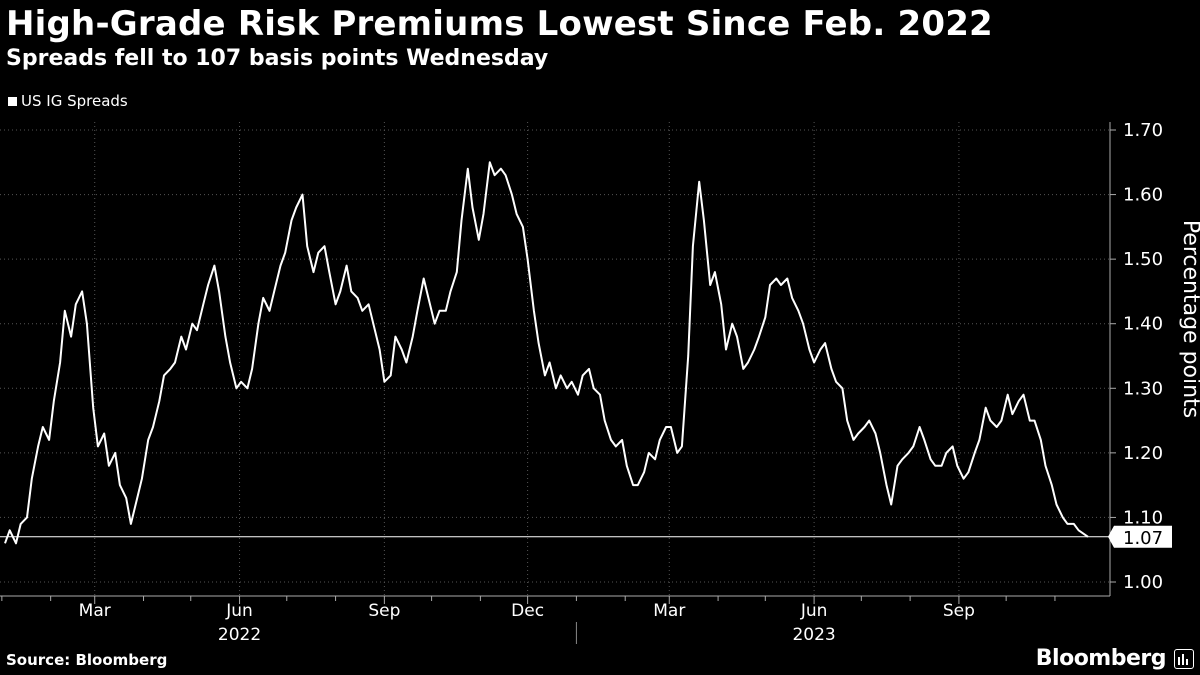 The width and height of the screenshot is (1200, 675). What do you see at coordinates (813, 635) in the screenshot?
I see `year-label: 2023` at bounding box center [813, 635].